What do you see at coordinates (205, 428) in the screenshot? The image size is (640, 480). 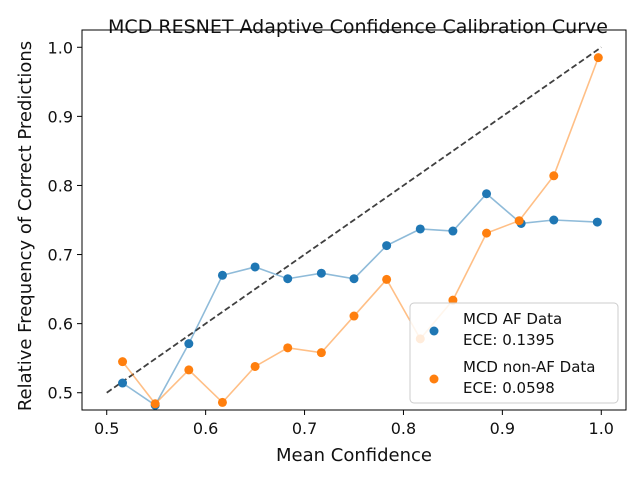 I see `x-tick-label: 0.6` at bounding box center [205, 428].